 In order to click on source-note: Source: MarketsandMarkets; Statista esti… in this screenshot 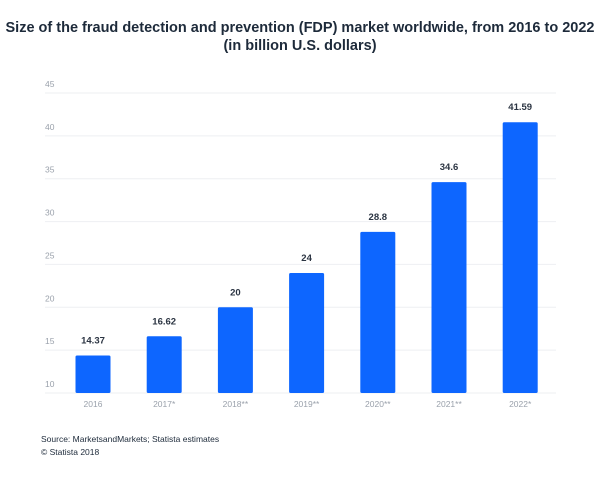, I will do `click(130, 439)`.